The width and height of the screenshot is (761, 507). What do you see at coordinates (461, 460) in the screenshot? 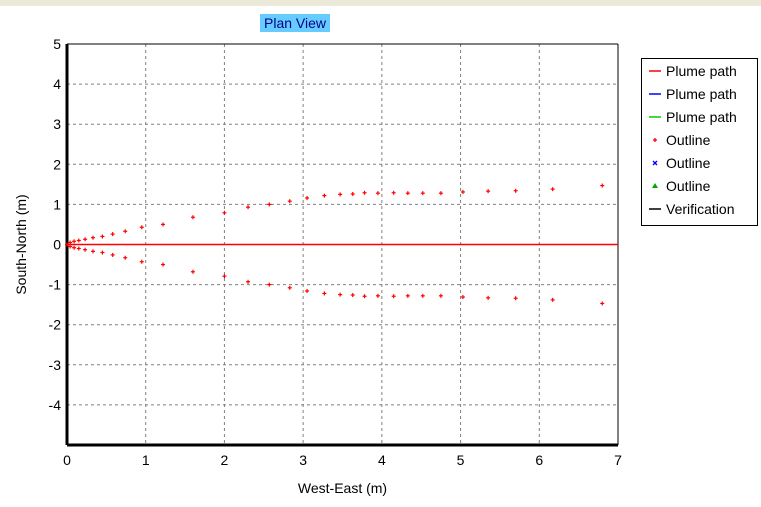
I see `x-tick-label: 5` at bounding box center [461, 460].